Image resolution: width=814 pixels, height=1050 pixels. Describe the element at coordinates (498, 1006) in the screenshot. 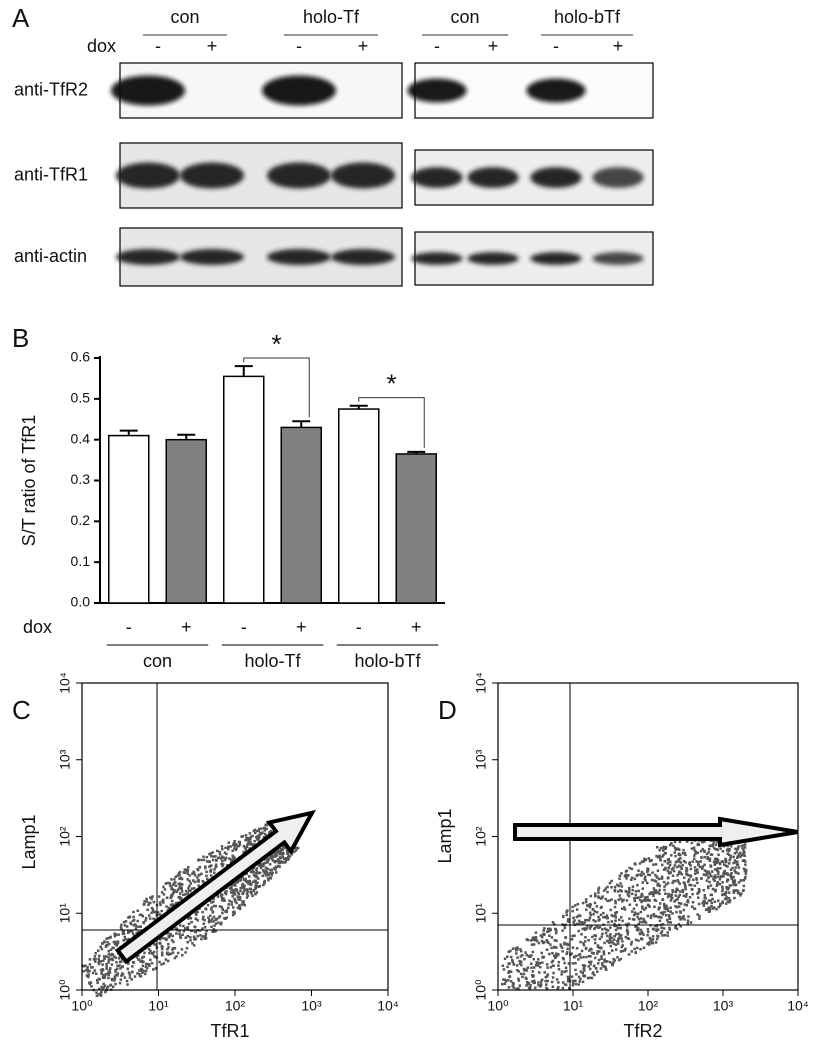

I see `x-tick-label: 10⁰` at that location.